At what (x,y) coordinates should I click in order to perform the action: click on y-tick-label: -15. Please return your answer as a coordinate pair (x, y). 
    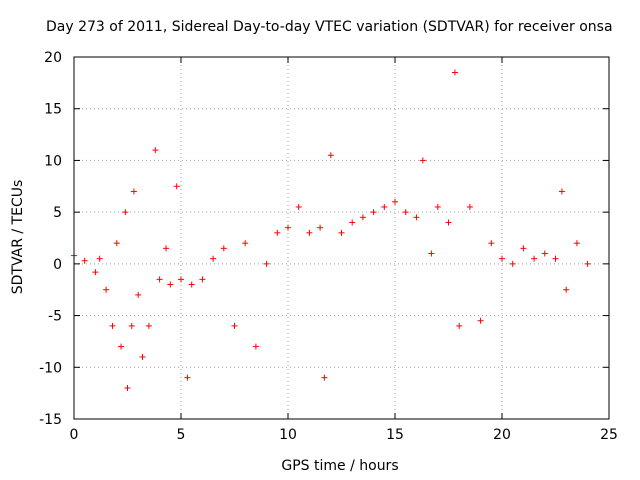
    Looking at the image, I should click on (50, 420).